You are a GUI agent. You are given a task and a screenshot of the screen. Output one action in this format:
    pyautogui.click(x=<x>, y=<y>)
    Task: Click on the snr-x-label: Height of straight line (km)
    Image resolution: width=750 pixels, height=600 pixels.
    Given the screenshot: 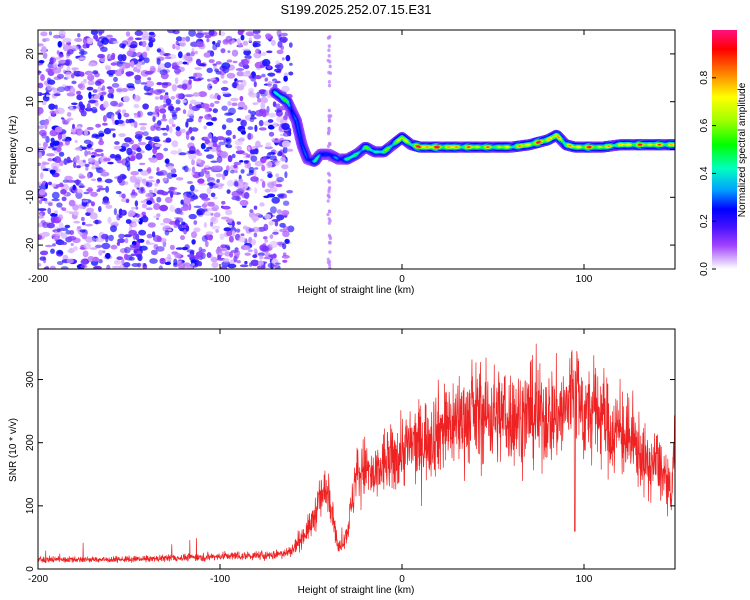 What is the action you would take?
    pyautogui.click(x=356, y=590)
    